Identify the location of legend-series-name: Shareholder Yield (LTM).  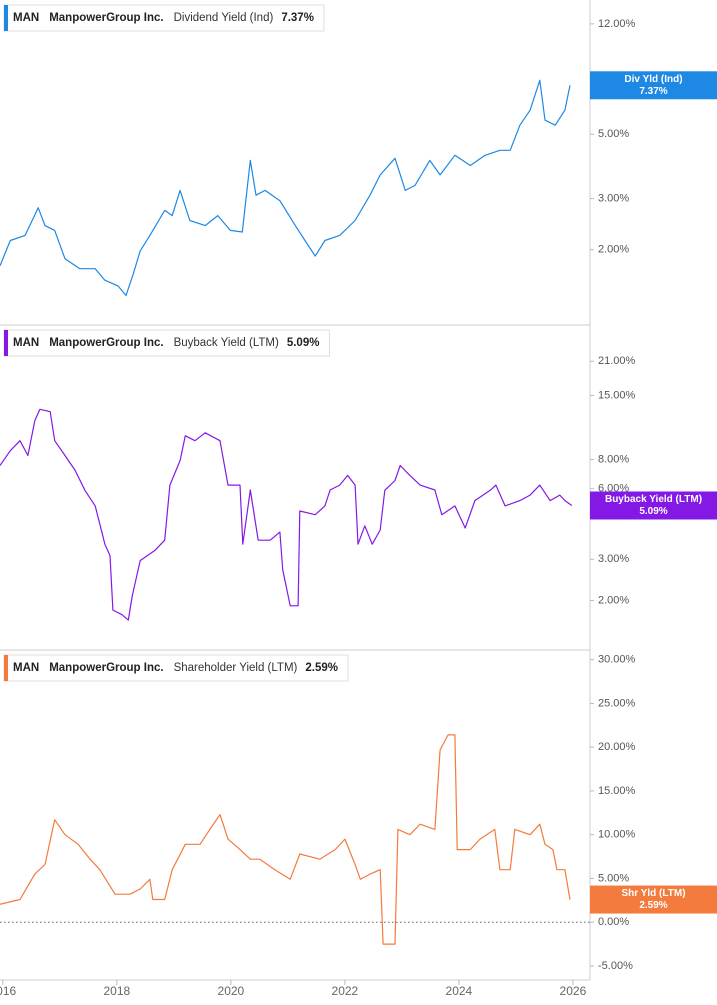
(236, 668).